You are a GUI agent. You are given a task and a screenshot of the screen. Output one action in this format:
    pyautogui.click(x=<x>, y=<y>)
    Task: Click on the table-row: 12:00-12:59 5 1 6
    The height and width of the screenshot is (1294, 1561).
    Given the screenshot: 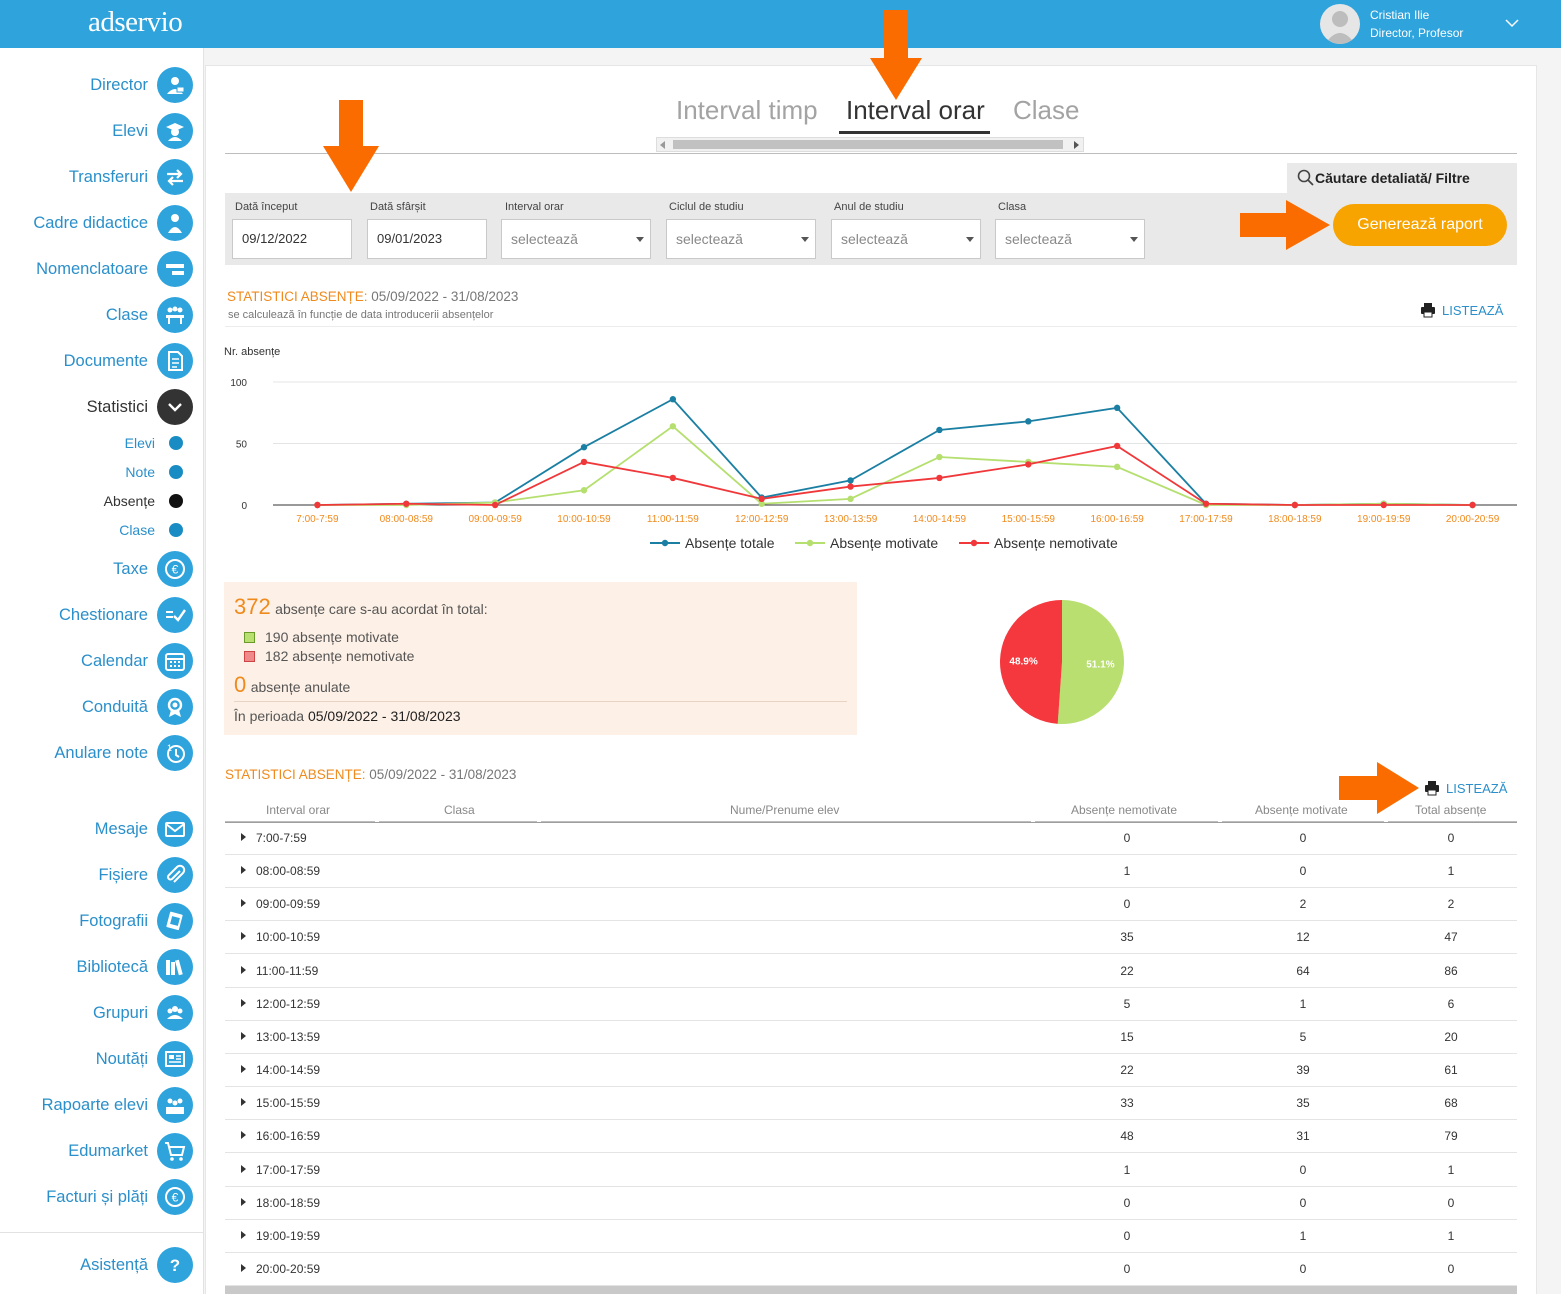 What is the action you would take?
    pyautogui.click(x=871, y=1004)
    